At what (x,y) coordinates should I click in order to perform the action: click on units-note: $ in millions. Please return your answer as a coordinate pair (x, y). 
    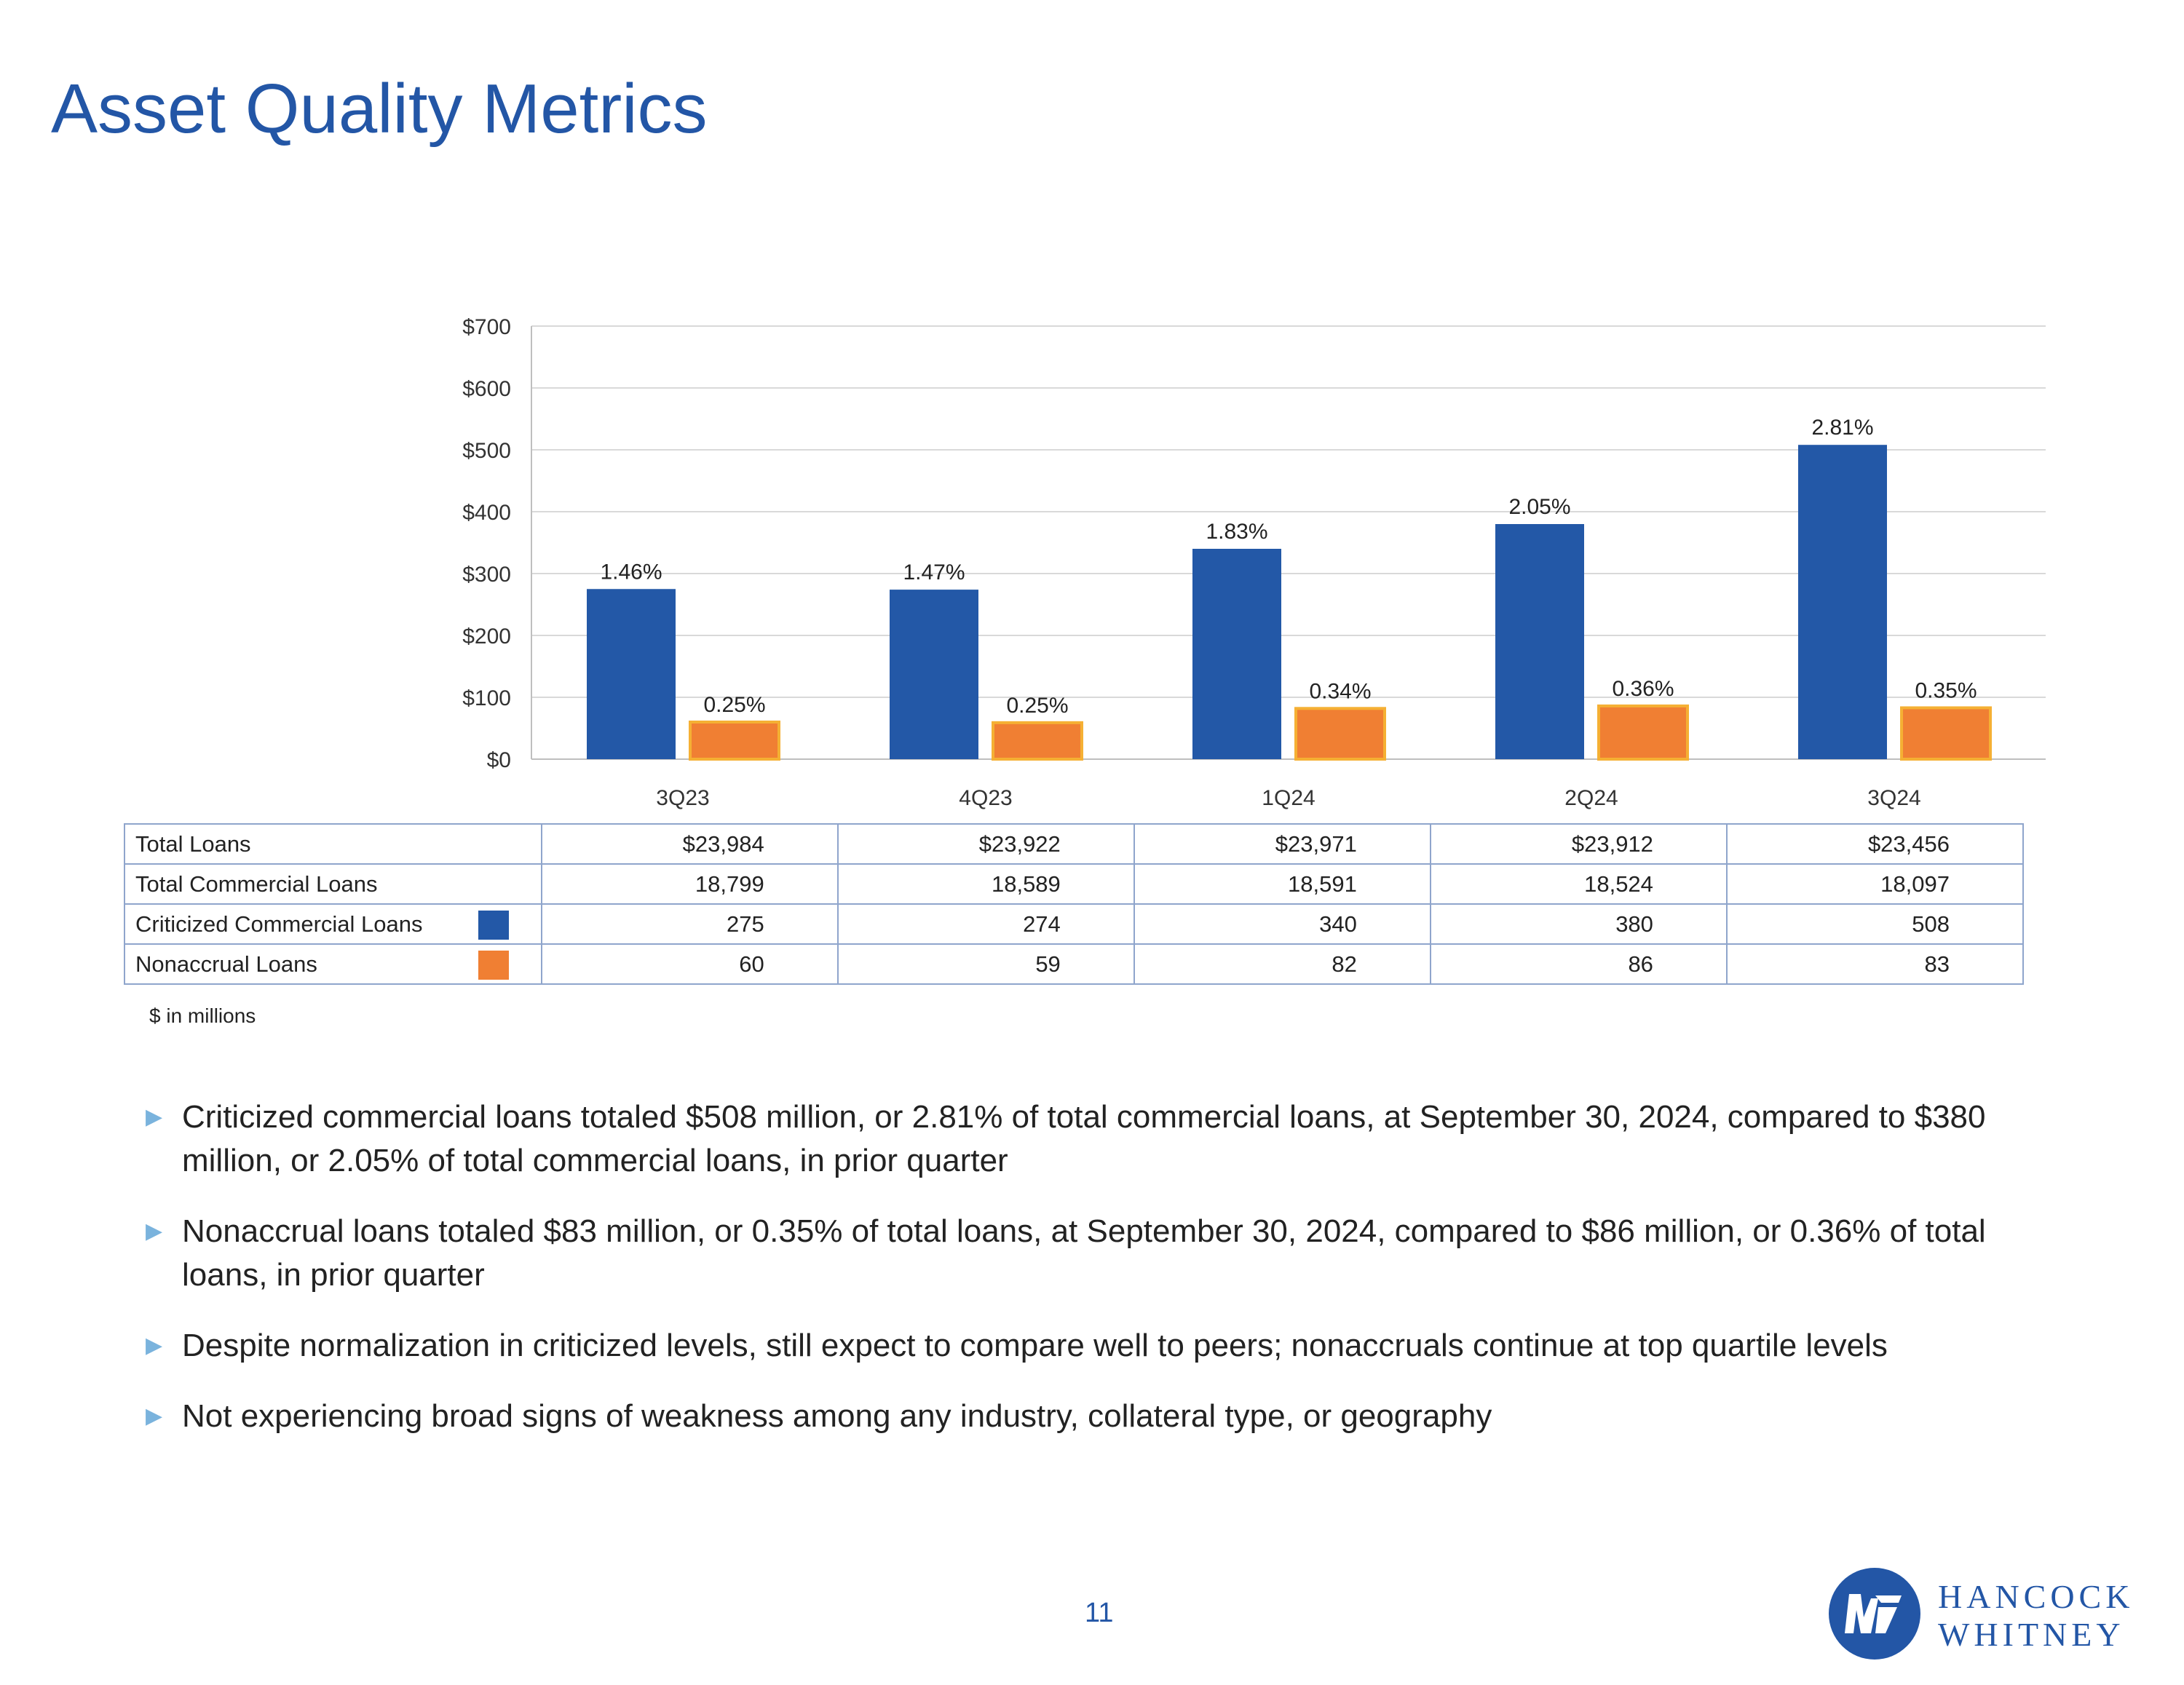
    Looking at the image, I should click on (202, 1015).